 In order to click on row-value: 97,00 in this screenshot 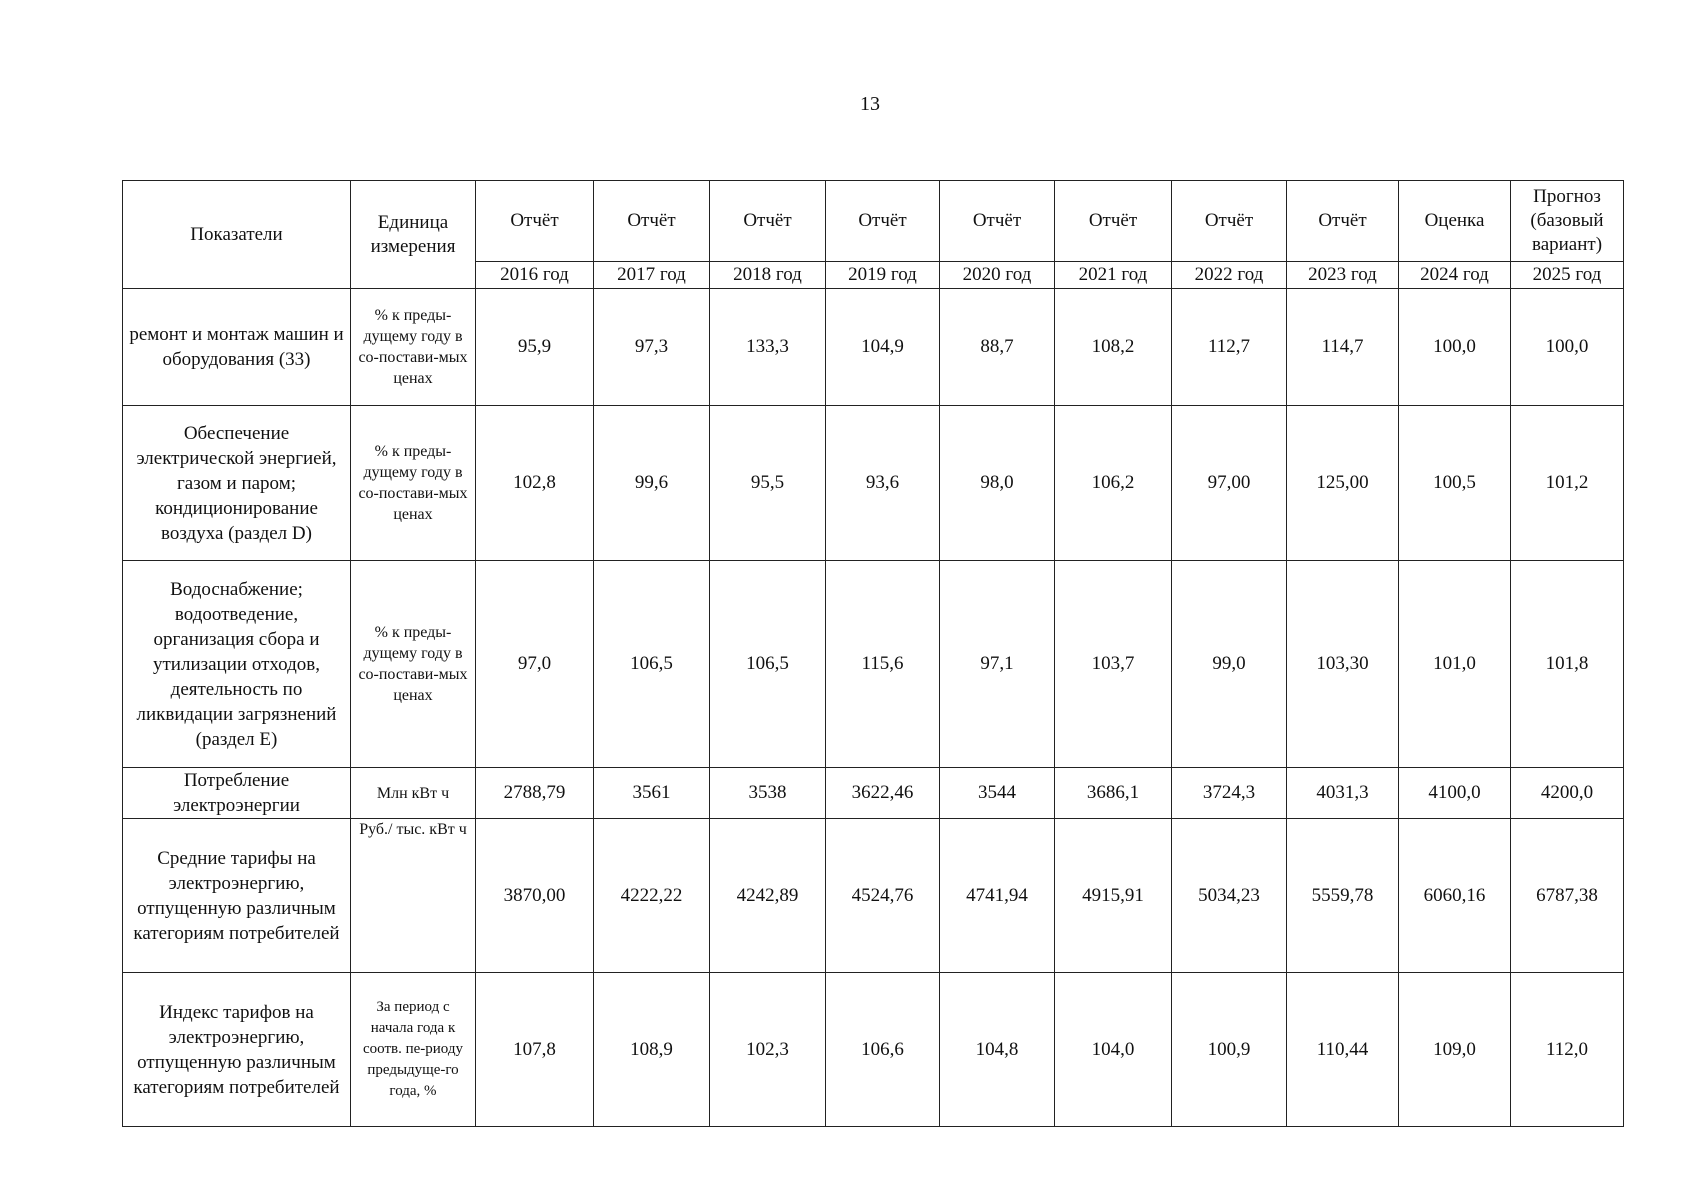, I will do `click(1229, 483)`.